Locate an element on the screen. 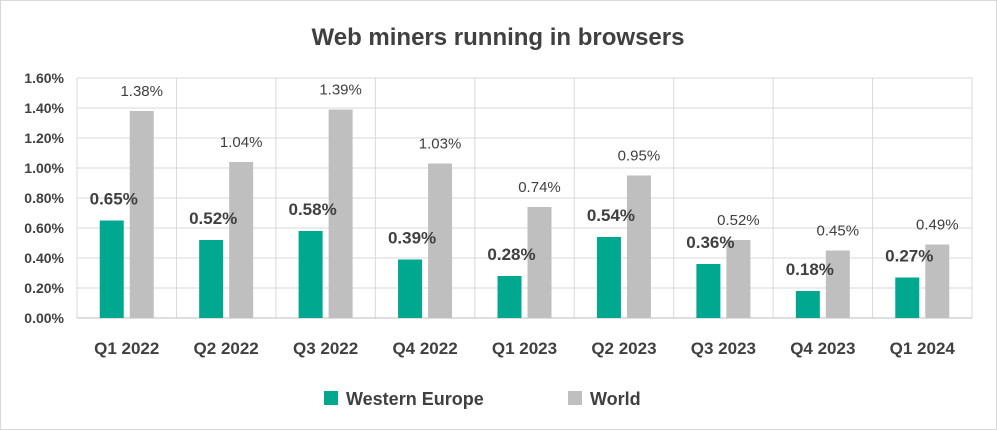 Image resolution: width=997 pixels, height=430 pixels. y-tick-label: 1.60% is located at coordinates (44, 78).